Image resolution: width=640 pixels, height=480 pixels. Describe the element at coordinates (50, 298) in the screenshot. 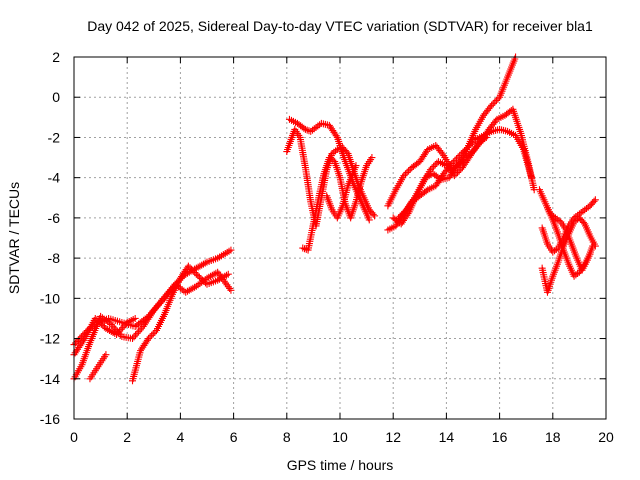

I see `y-tick-label: -10` at that location.